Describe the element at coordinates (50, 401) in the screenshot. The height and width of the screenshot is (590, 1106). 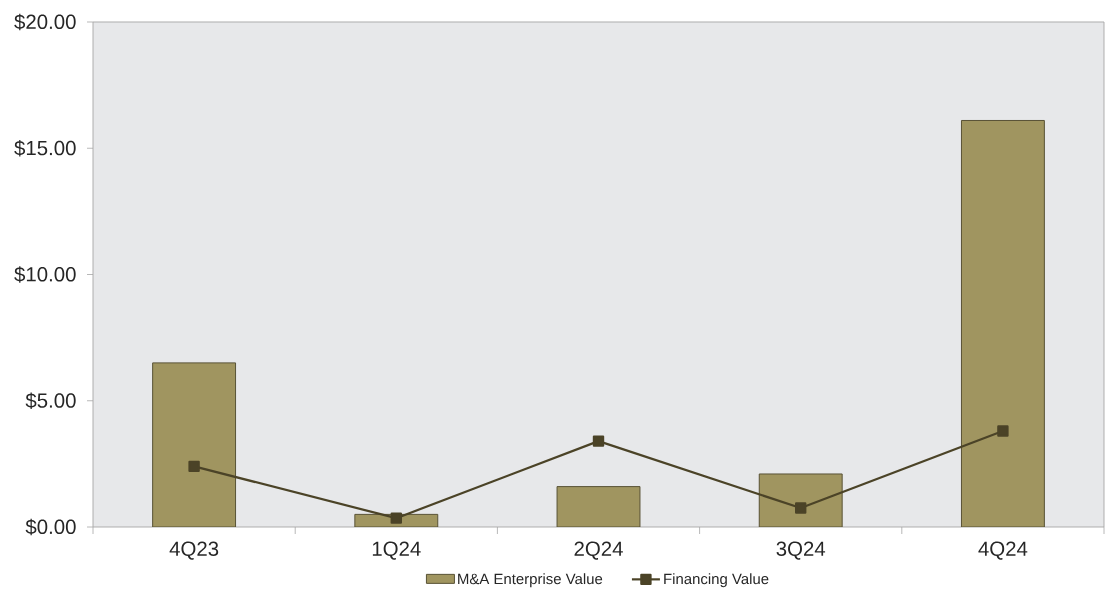
I see `y-tick-label: $5.00` at that location.